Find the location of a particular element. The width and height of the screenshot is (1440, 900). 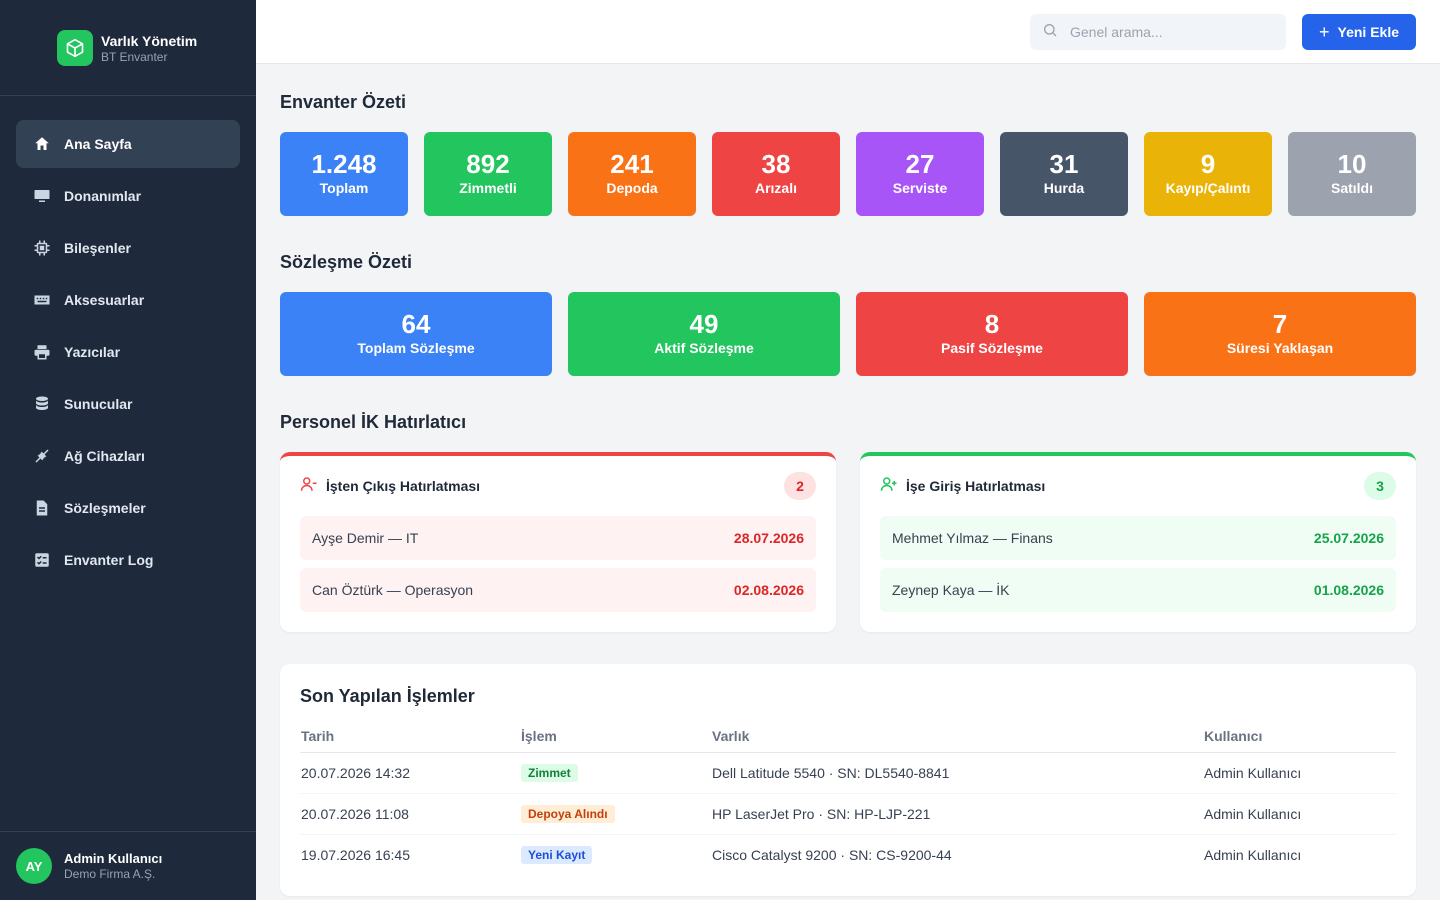

action-badge: Depoya Alındı is located at coordinates (568, 813).